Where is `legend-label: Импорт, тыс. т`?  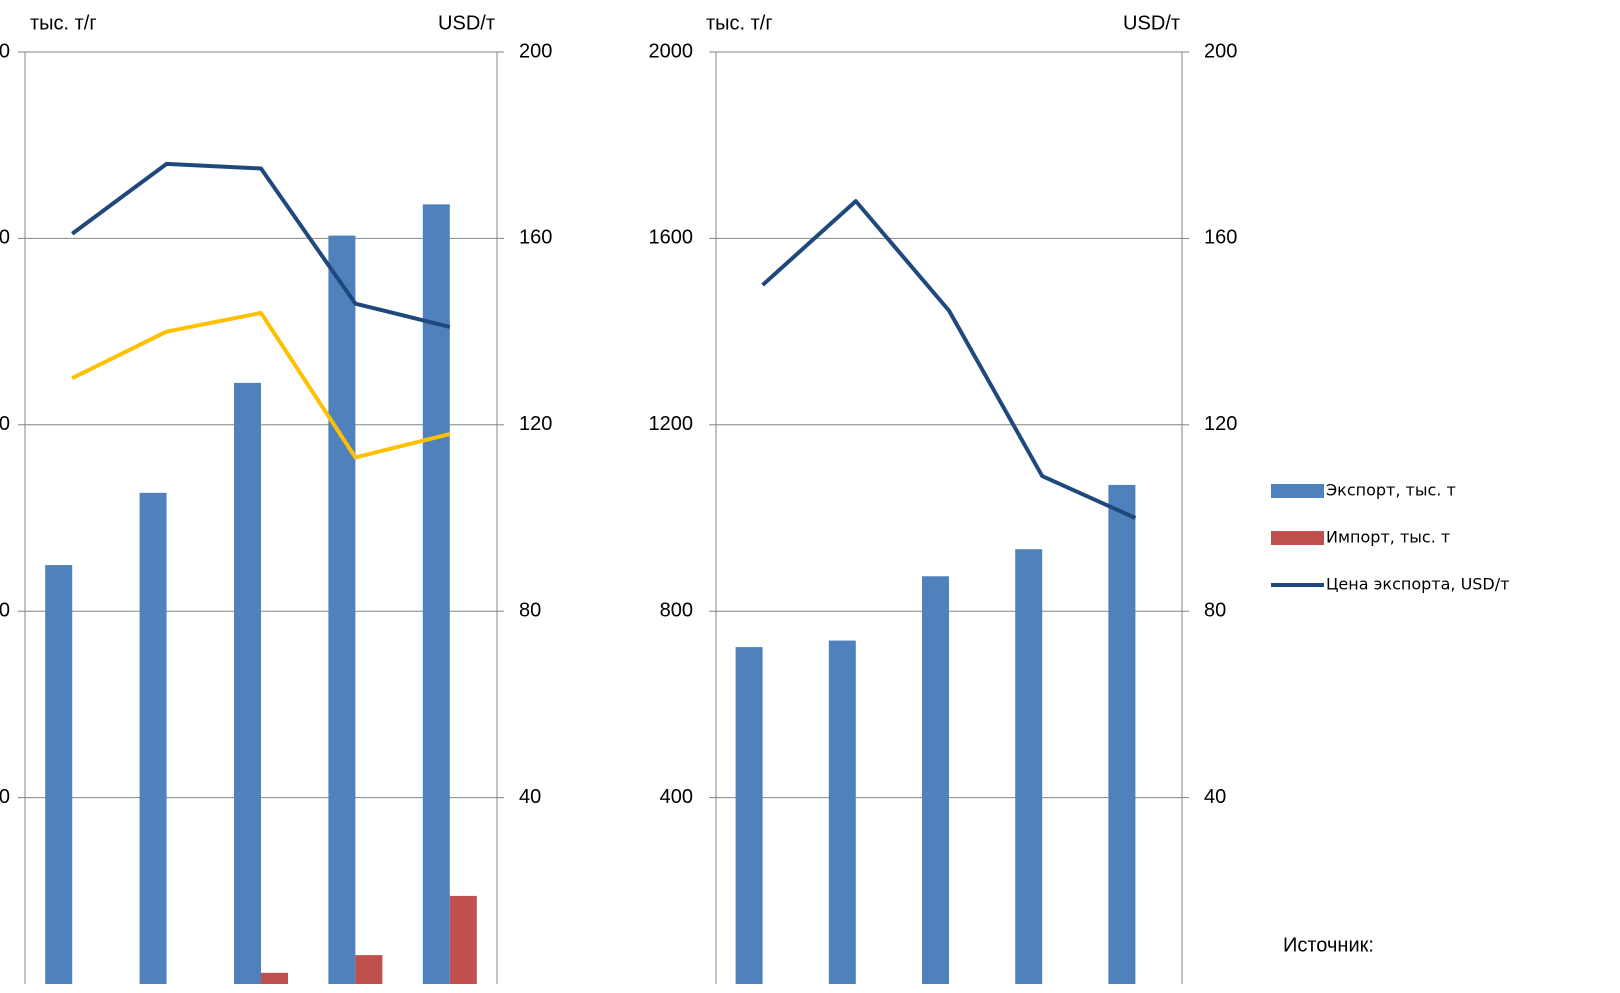
legend-label: Импорт, тыс. т is located at coordinates (1388, 537).